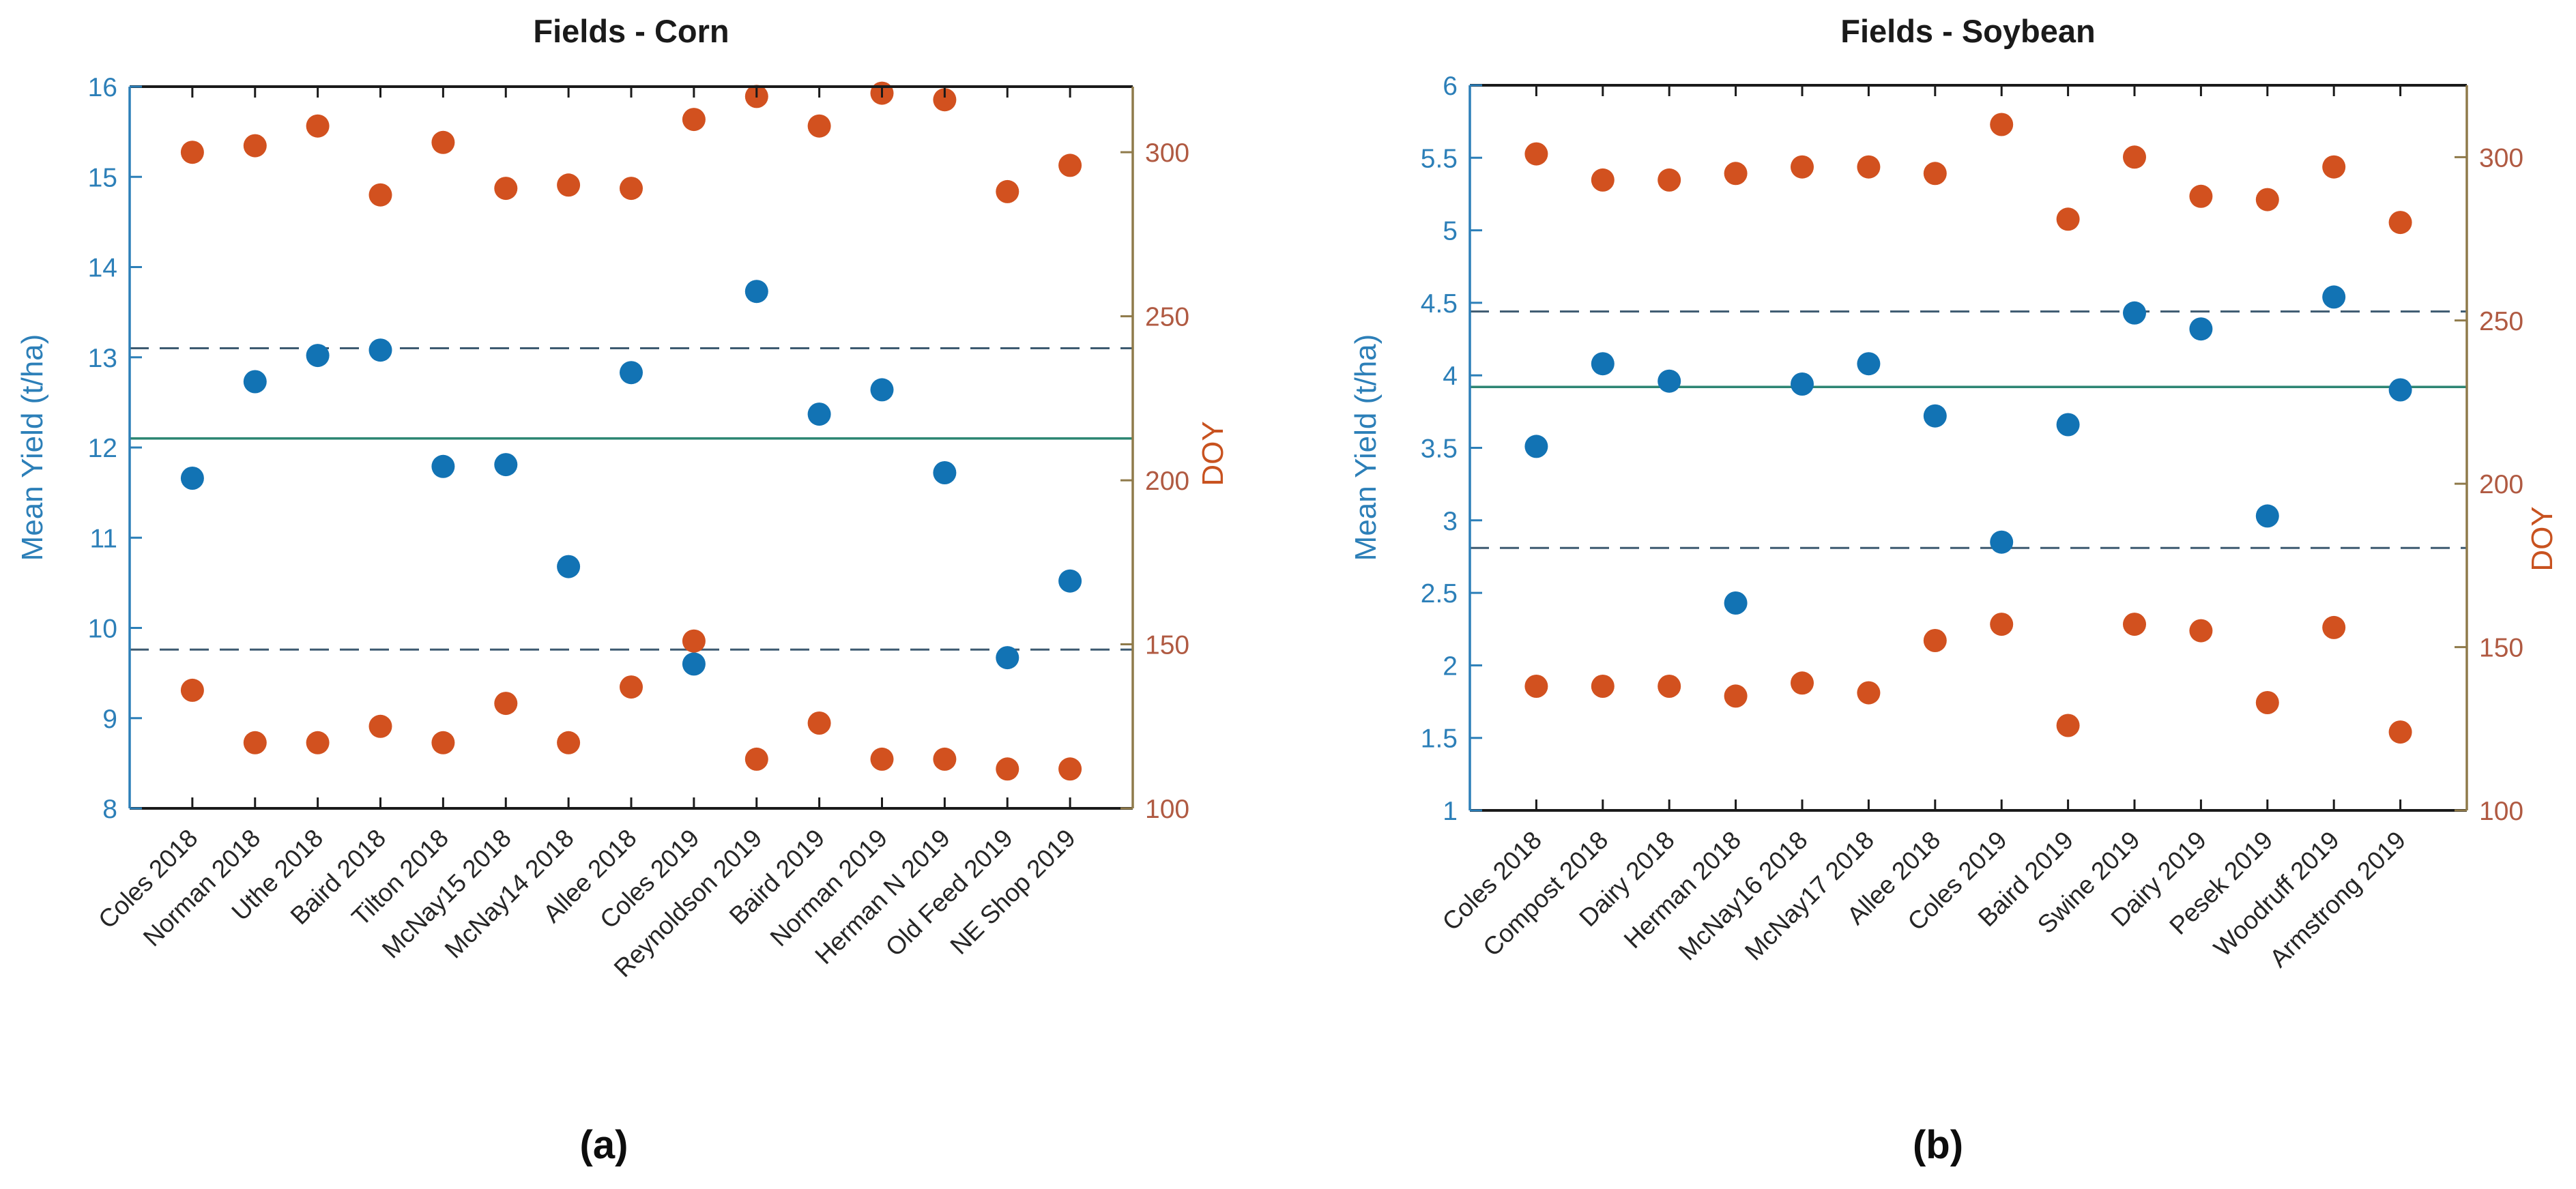  What do you see at coordinates (1450, 376) in the screenshot?
I see `soybean-left-tick-label: 4` at bounding box center [1450, 376].